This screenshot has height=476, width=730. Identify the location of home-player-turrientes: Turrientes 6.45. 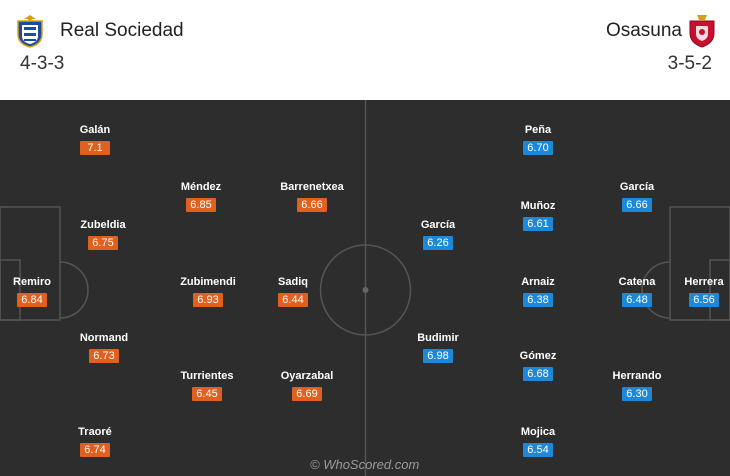
(207, 386).